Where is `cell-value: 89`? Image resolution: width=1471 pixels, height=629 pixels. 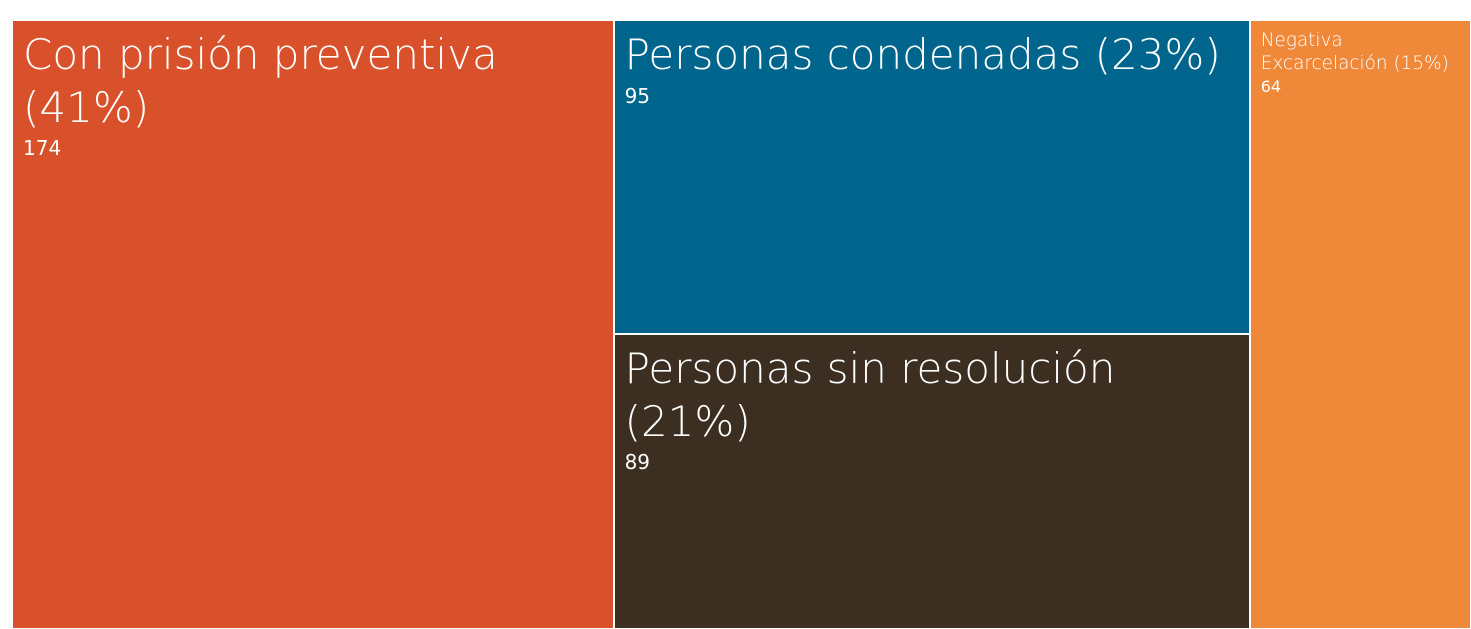
cell-value: 89 is located at coordinates (637, 462).